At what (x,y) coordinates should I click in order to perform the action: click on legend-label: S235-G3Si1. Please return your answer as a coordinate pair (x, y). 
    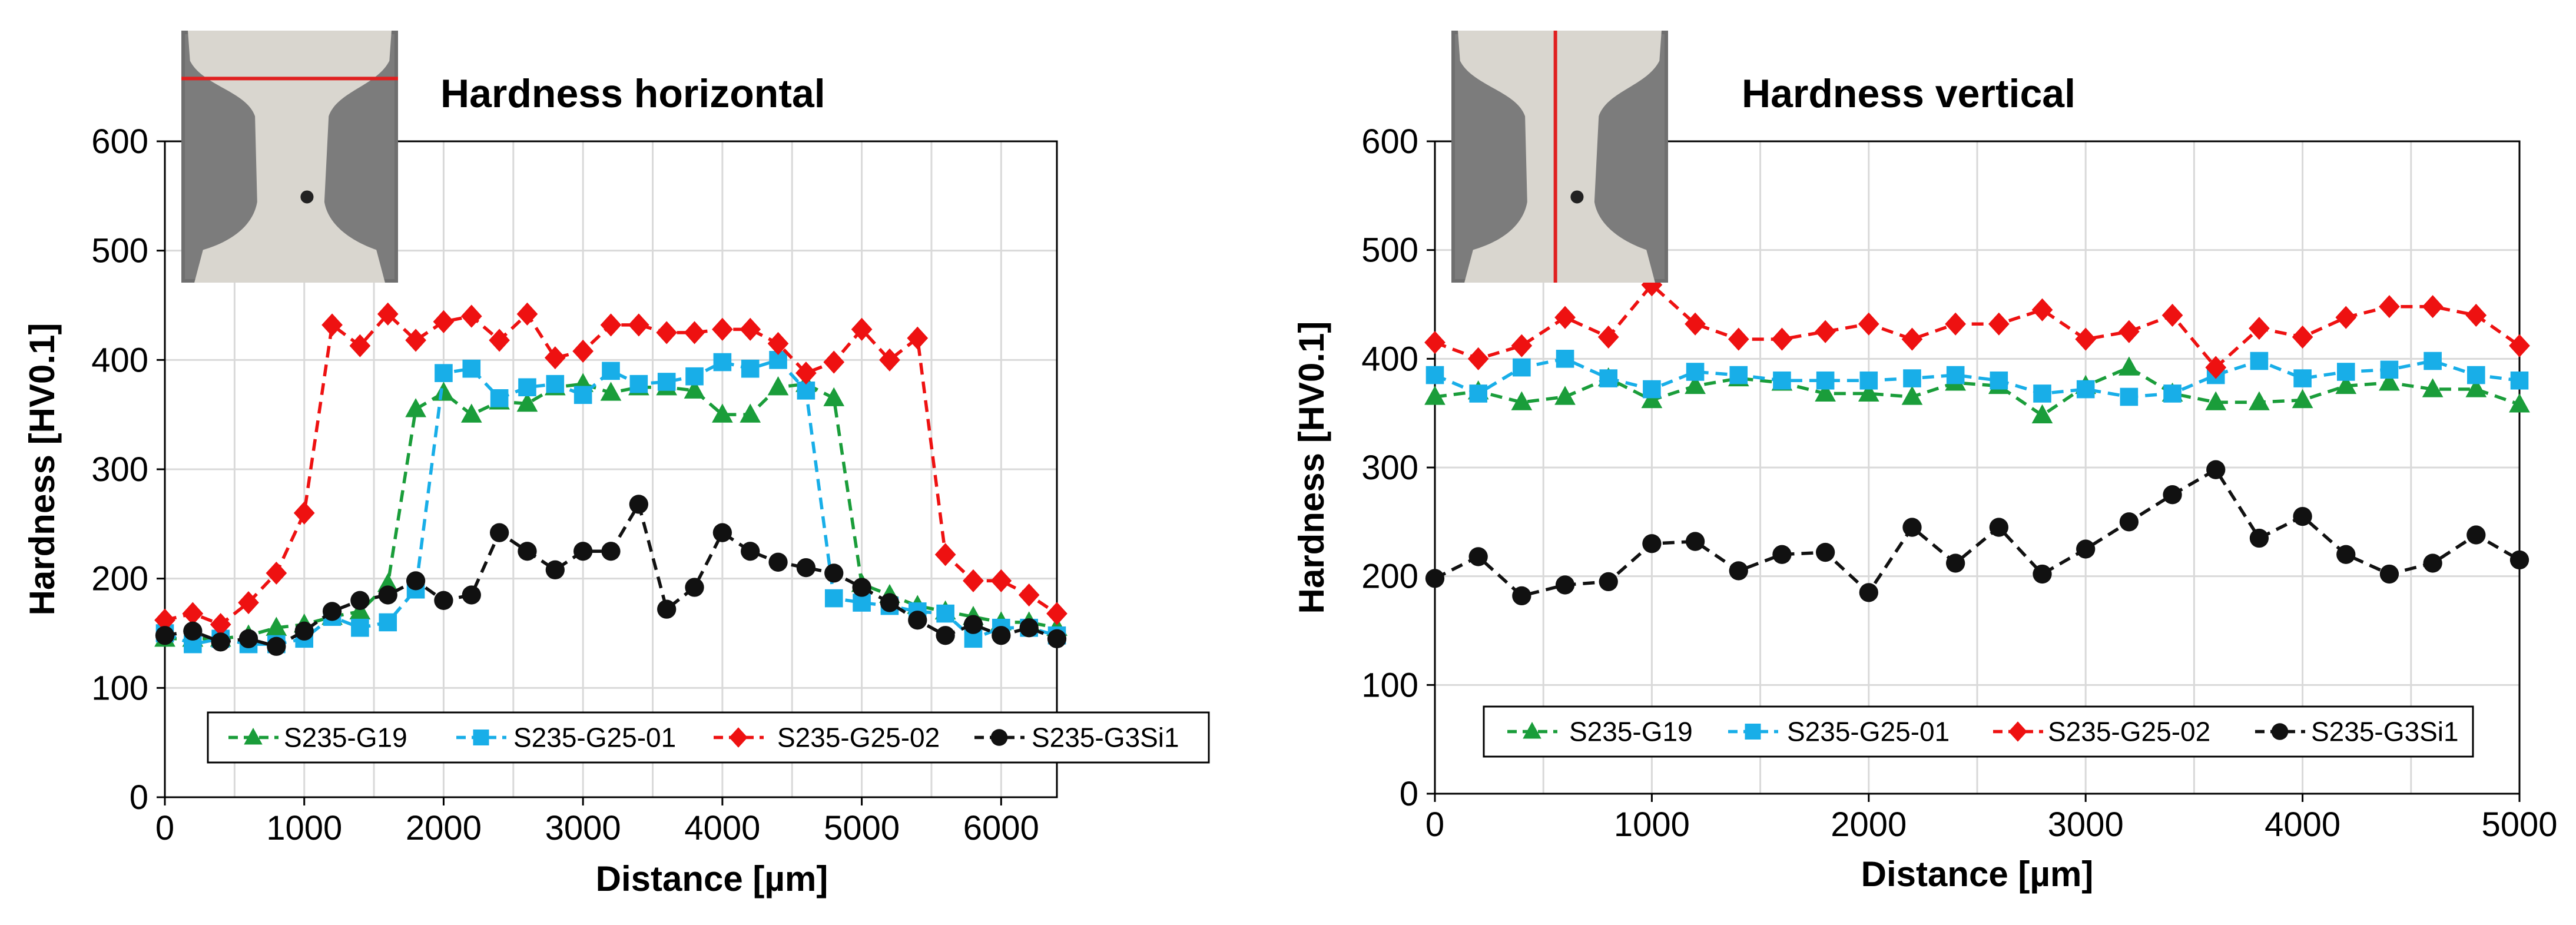
    Looking at the image, I should click on (2385, 732).